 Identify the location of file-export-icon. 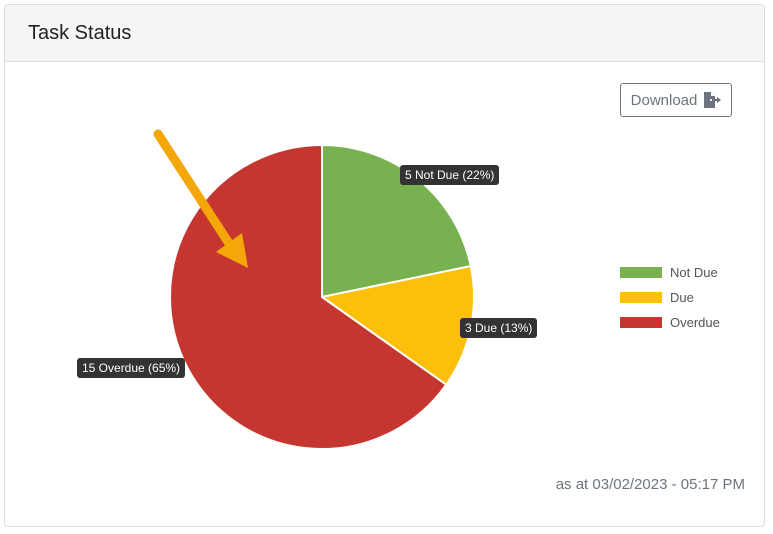
(713, 100).